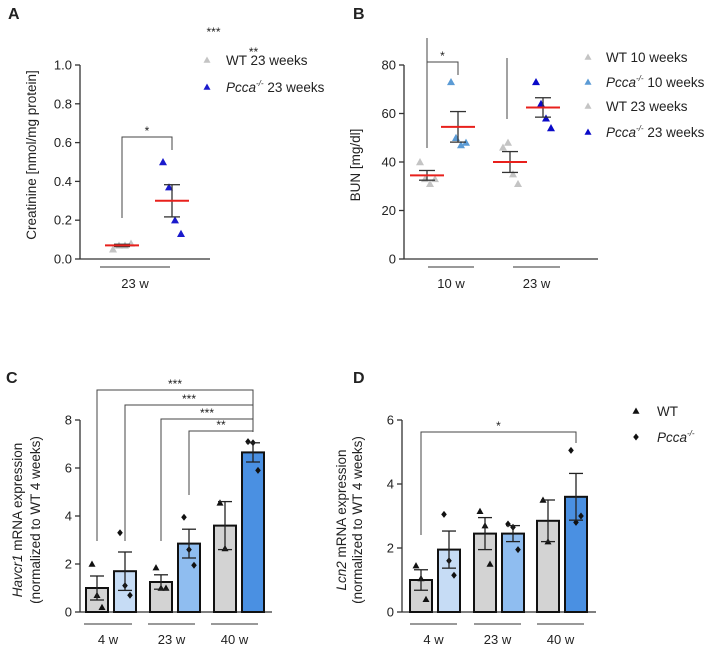 The width and height of the screenshot is (708, 648). I want to click on legend-text: WT, so click(667, 411).